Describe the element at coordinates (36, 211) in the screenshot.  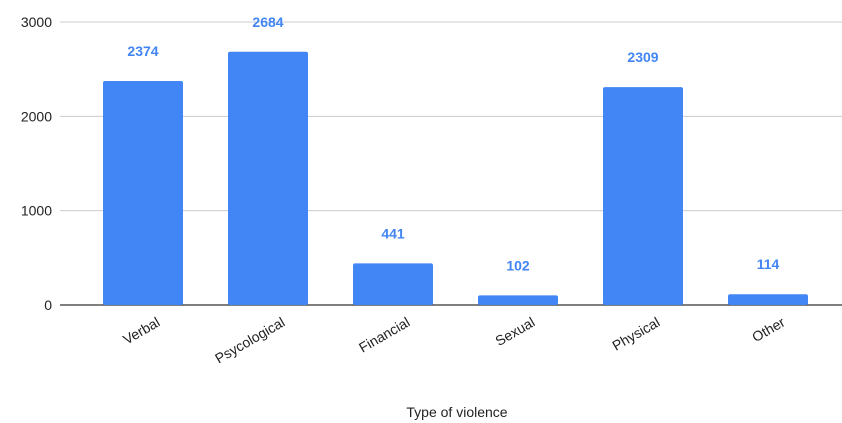
I see `y-tick-label: 1000` at that location.